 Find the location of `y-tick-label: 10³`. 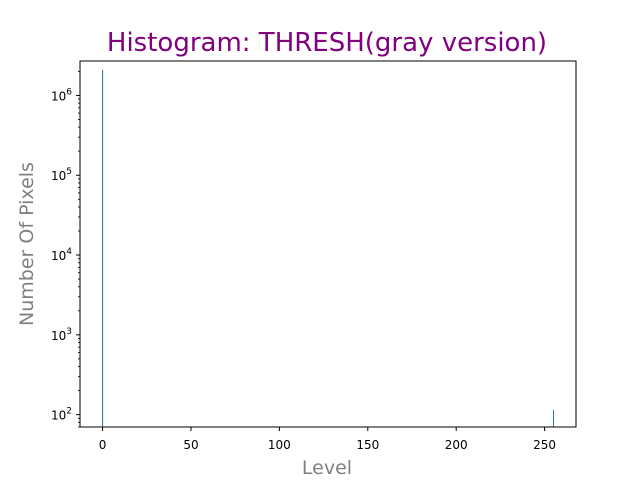

y-tick-label: 10³ is located at coordinates (61, 335).